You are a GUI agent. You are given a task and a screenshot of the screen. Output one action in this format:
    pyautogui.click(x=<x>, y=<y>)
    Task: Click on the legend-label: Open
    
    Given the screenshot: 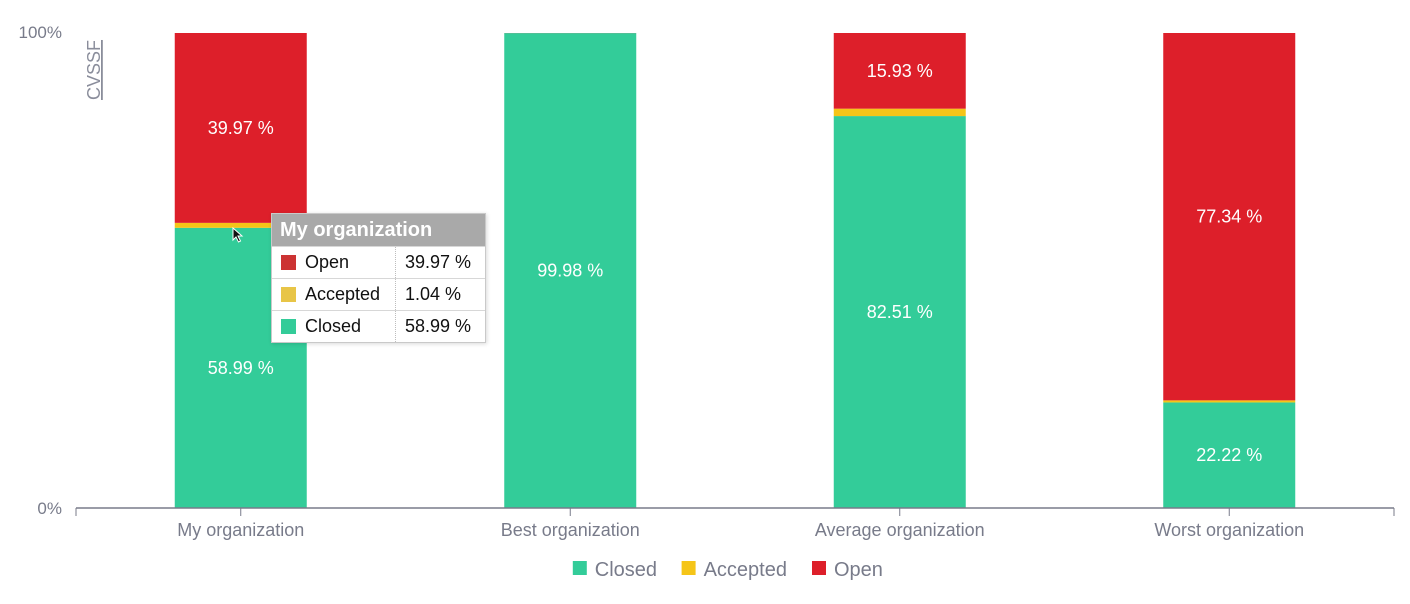 What is the action you would take?
    pyautogui.click(x=858, y=570)
    